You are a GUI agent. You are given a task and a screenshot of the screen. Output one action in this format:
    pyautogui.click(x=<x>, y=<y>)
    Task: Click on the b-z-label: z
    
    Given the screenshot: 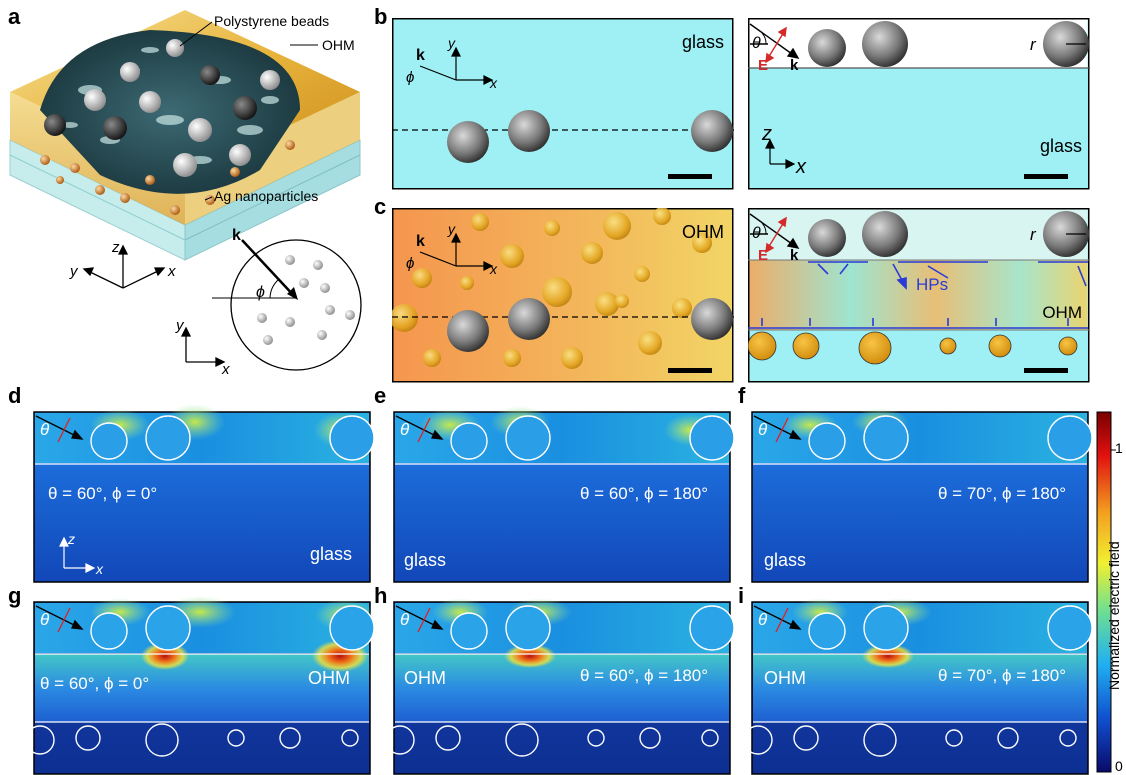 What is the action you would take?
    pyautogui.click(x=766, y=134)
    